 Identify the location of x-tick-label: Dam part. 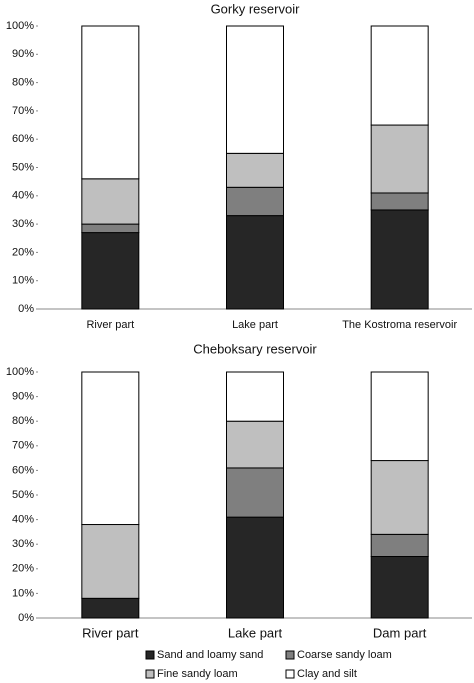
(400, 632).